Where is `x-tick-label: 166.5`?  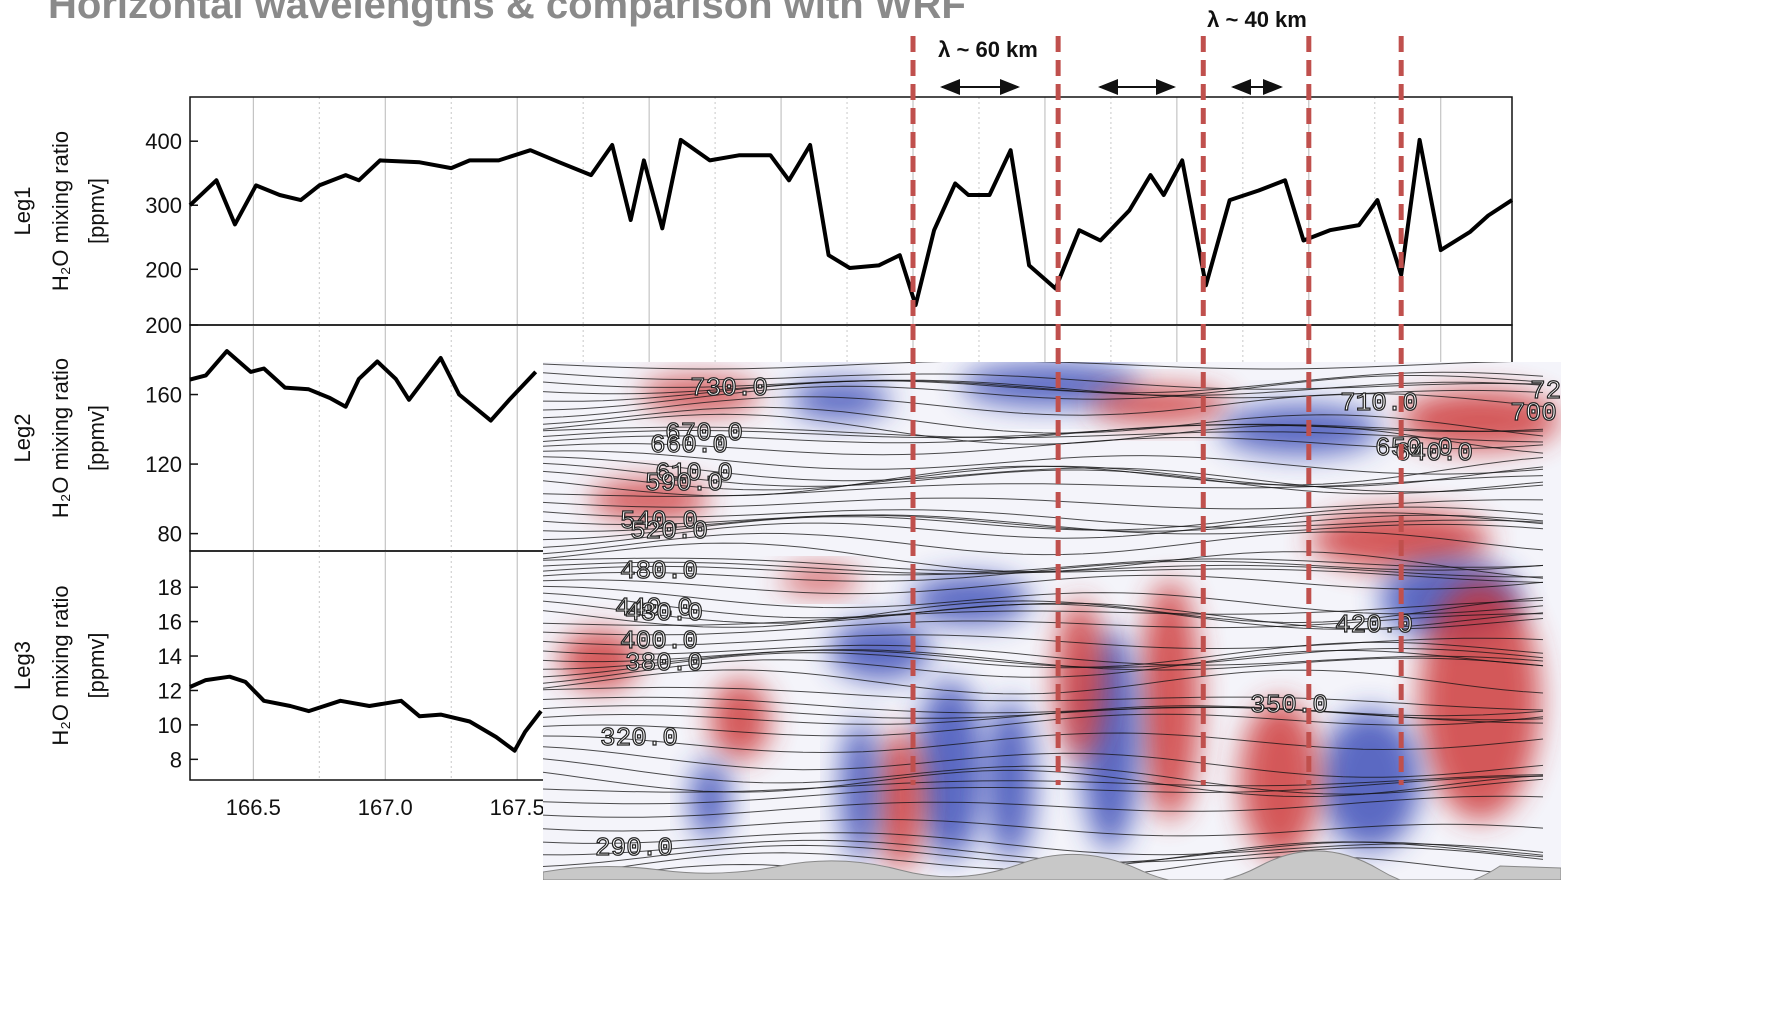
x-tick-label: 166.5 is located at coordinates (253, 807).